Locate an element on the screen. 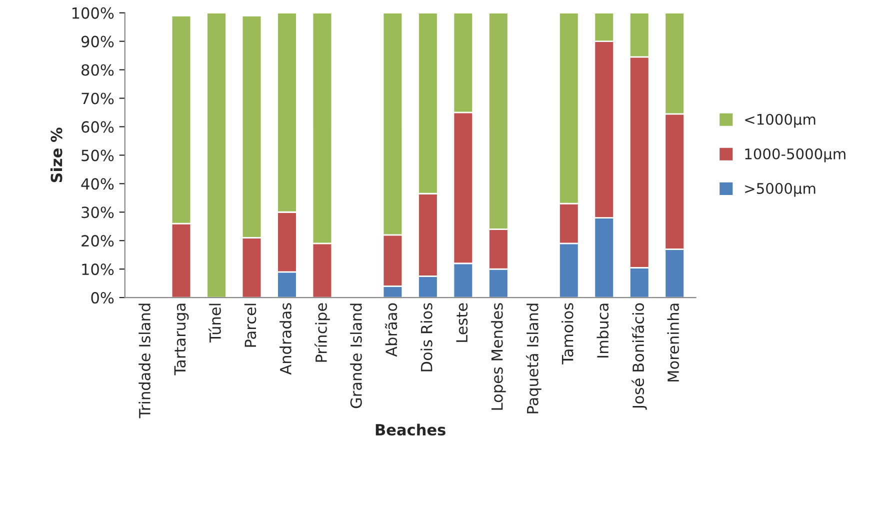  x-tick-label: Dois Rios is located at coordinates (426, 337).